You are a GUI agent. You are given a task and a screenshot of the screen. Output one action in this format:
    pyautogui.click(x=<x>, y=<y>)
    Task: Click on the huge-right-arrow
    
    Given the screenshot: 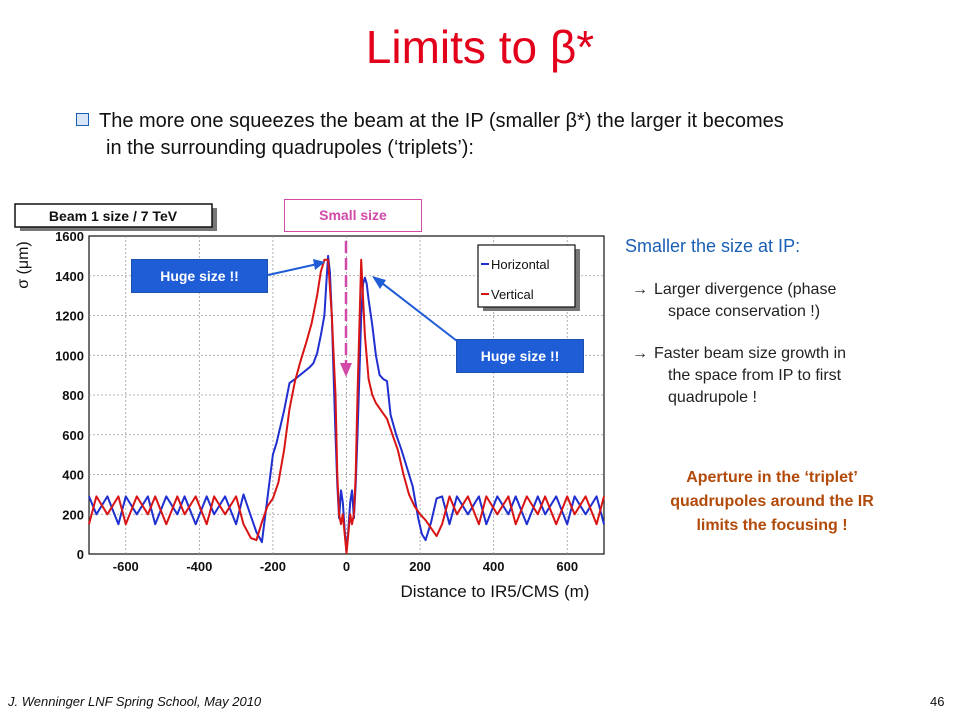 What is the action you would take?
    pyautogui.click(x=417, y=310)
    